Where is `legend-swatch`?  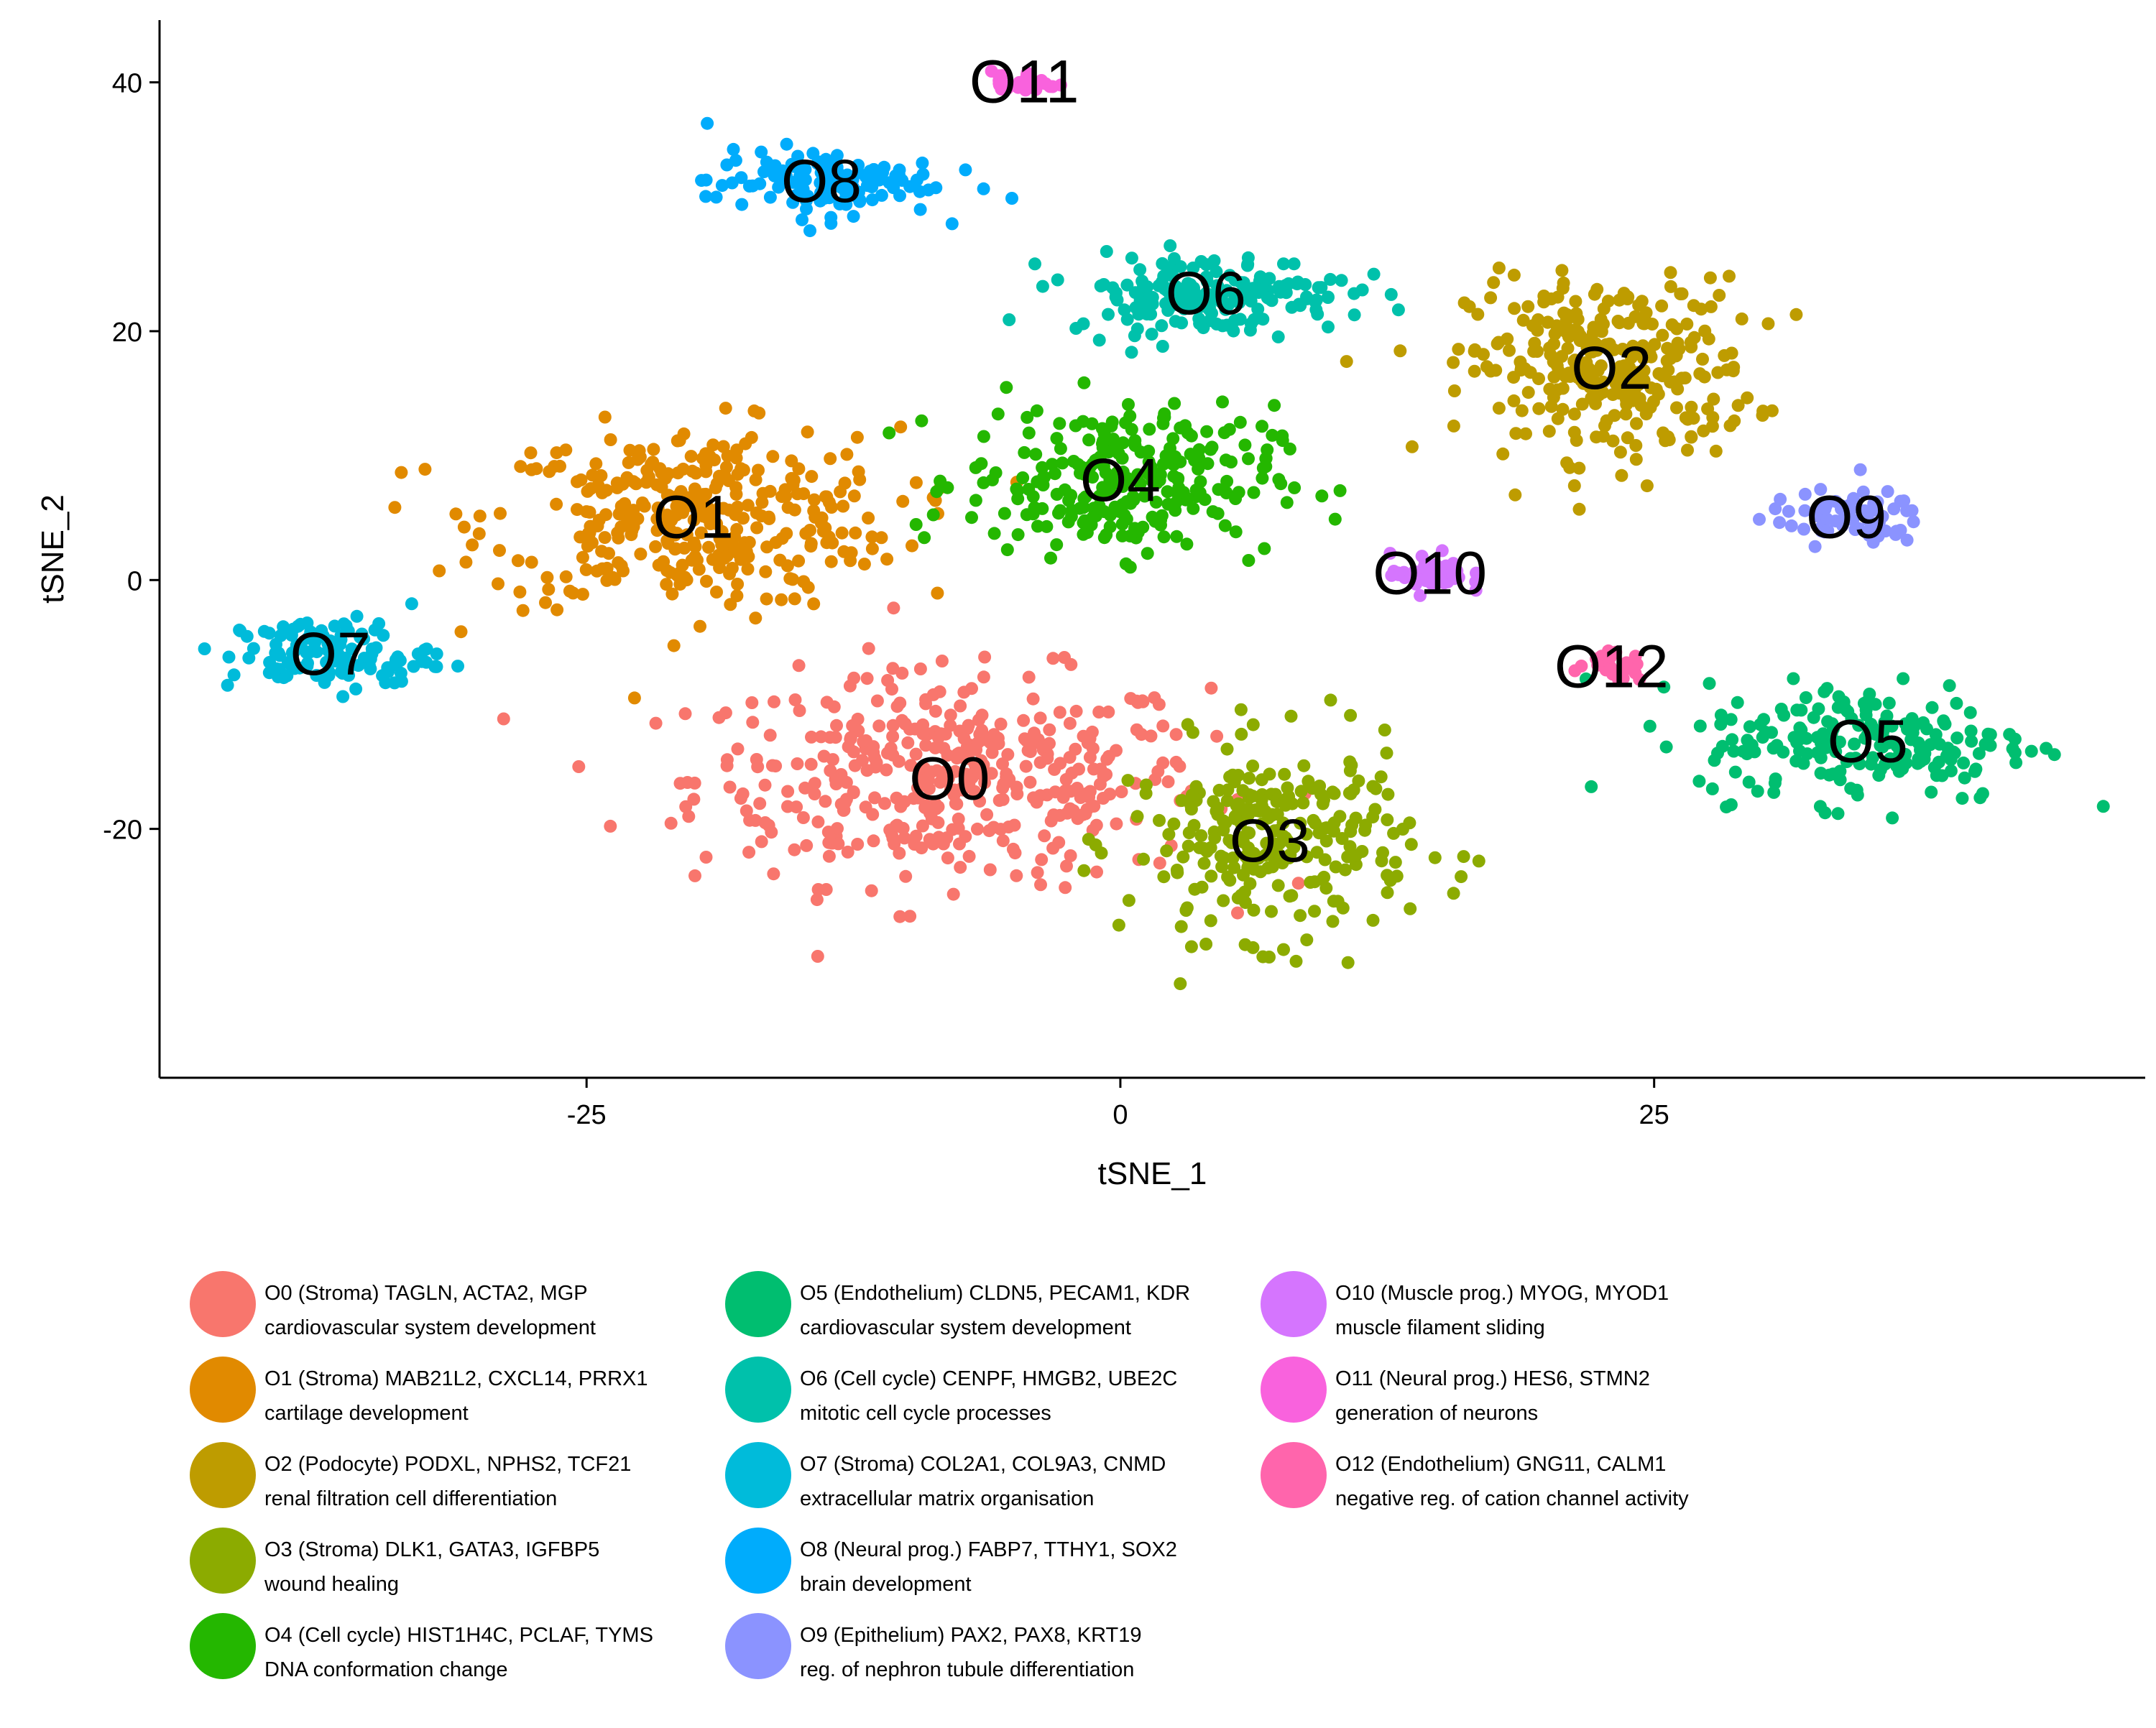
legend-swatch is located at coordinates (758, 1646).